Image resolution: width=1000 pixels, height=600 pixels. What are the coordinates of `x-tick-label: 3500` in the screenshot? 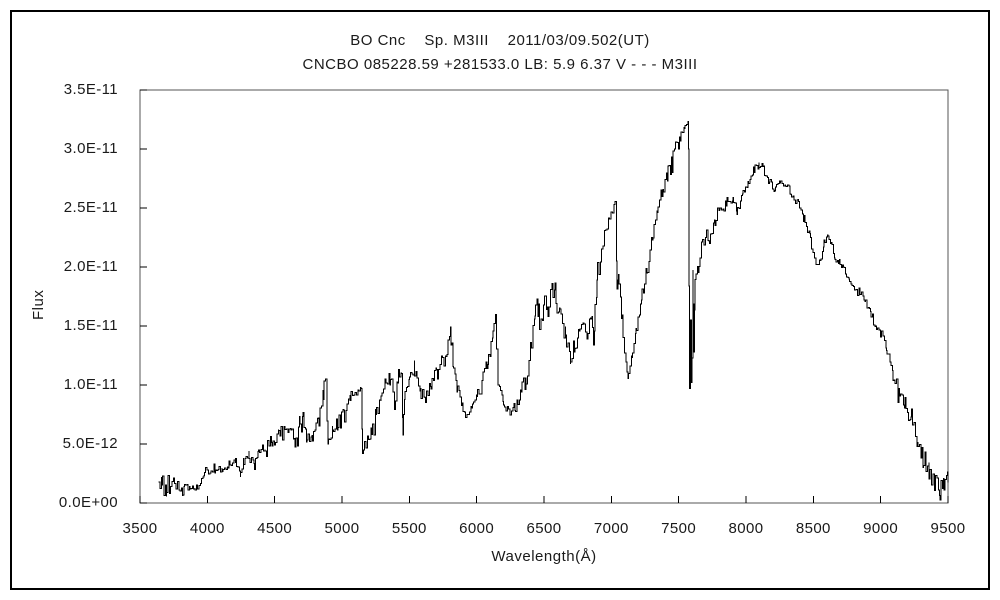 It's located at (140, 528).